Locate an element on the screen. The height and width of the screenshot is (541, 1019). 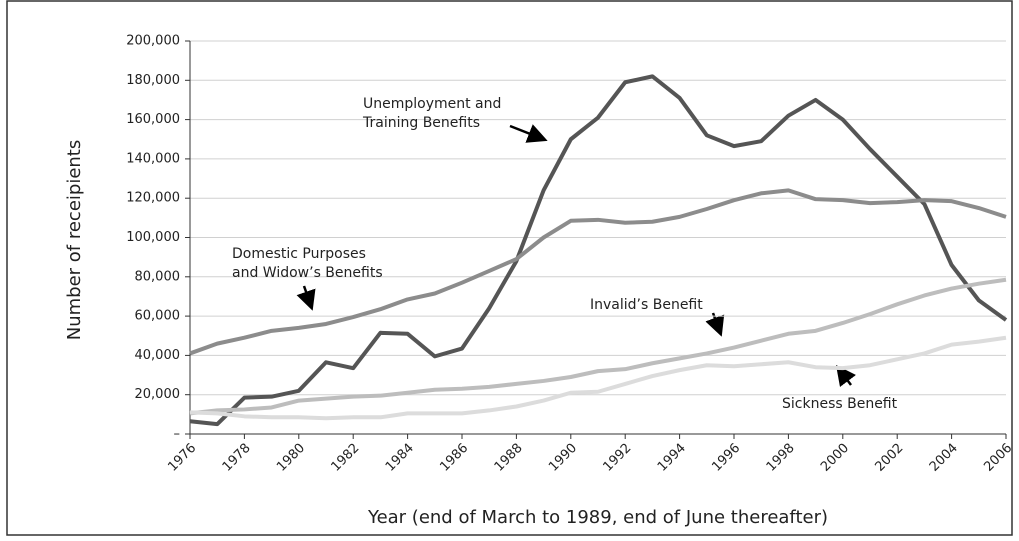
series-line is located at coordinates (598, 378).